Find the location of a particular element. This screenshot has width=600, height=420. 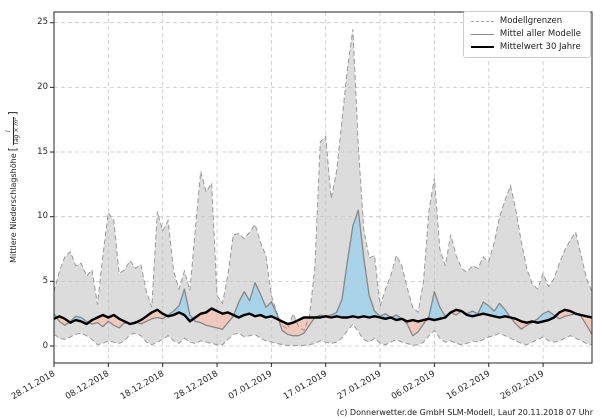

legend-label: Mittelwert 30 Jahre is located at coordinates (540, 47).